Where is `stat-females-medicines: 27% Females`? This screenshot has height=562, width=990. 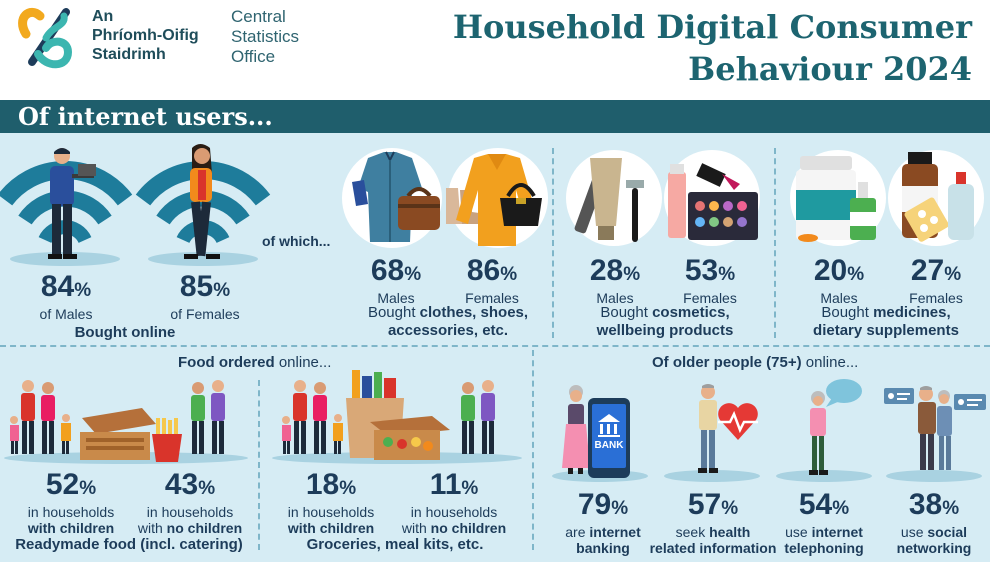
stat-females-medicines: 27% Females is located at coordinates (936, 280).